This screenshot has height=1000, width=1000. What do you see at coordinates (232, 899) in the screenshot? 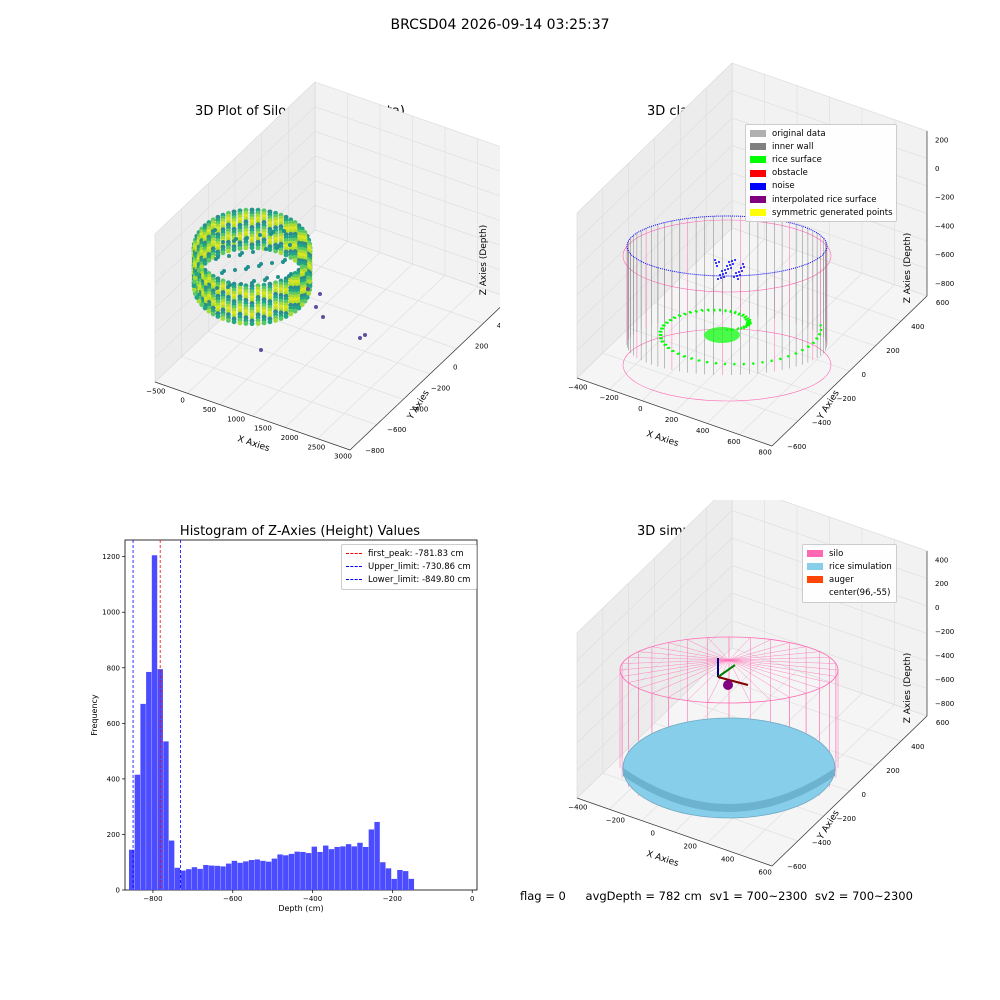
I see `histogram-x-tick: −600` at bounding box center [232, 899].